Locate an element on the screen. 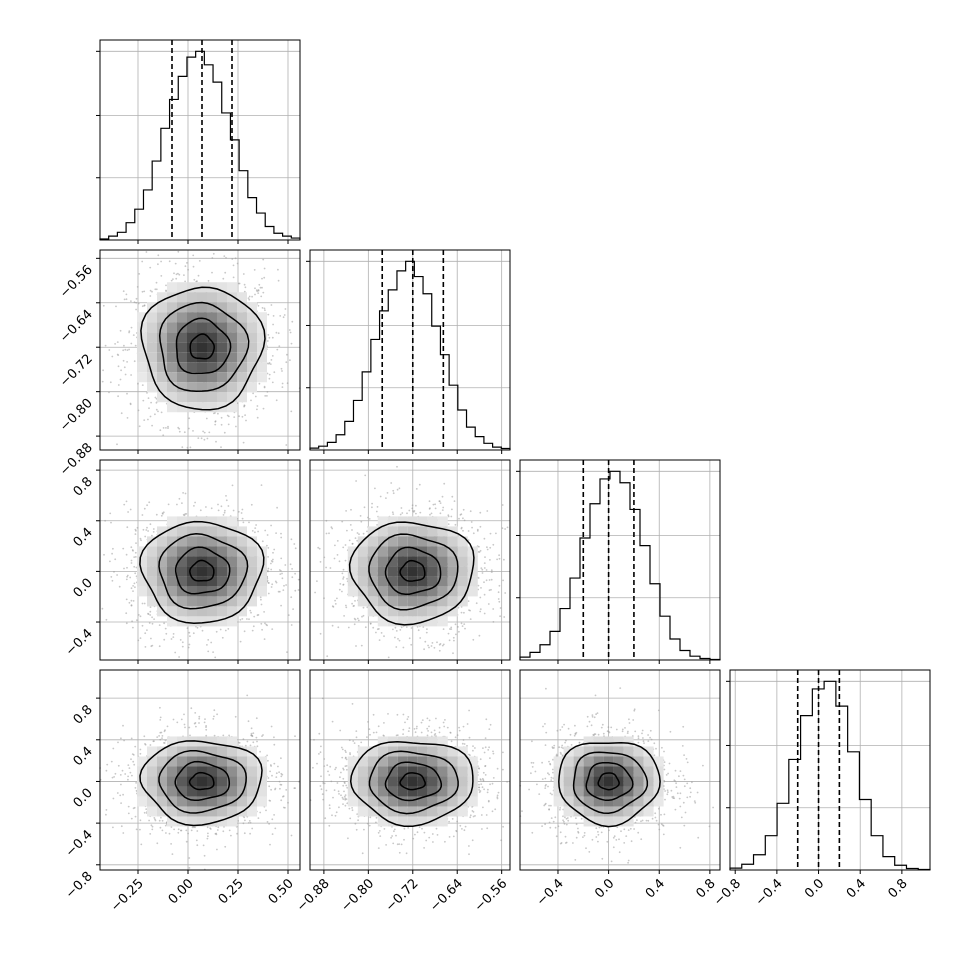 The width and height of the screenshot is (970, 970). y-tick-label: −0.72 is located at coordinates (76, 370).